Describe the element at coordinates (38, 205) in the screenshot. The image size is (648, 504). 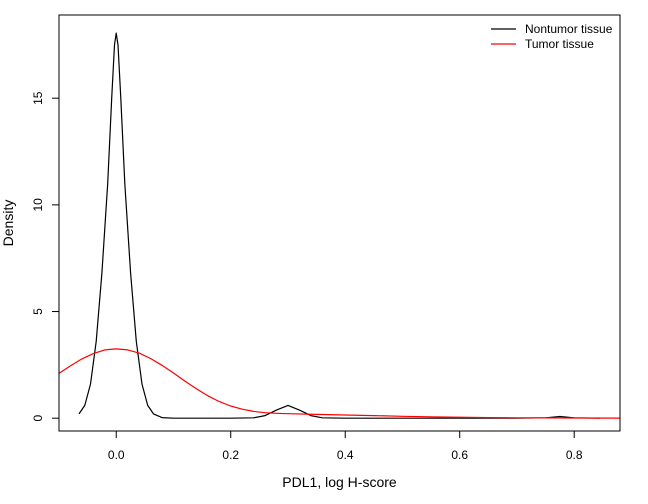
I see `y-tick-label: 10` at that location.